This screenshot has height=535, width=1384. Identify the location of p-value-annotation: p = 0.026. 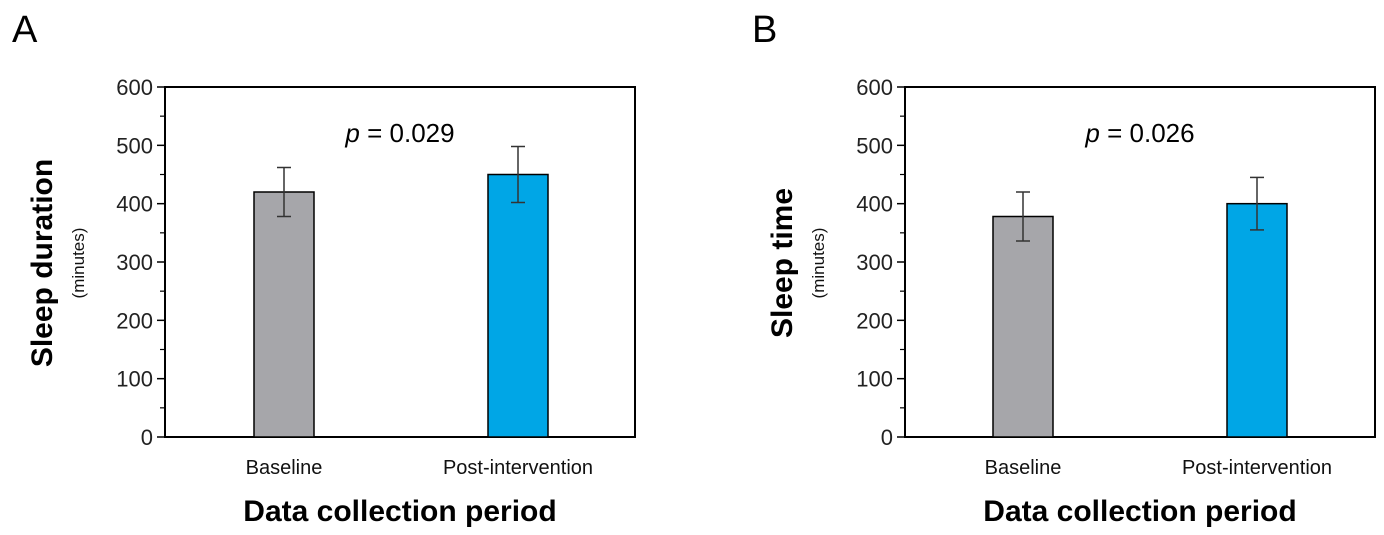
(1139, 133).